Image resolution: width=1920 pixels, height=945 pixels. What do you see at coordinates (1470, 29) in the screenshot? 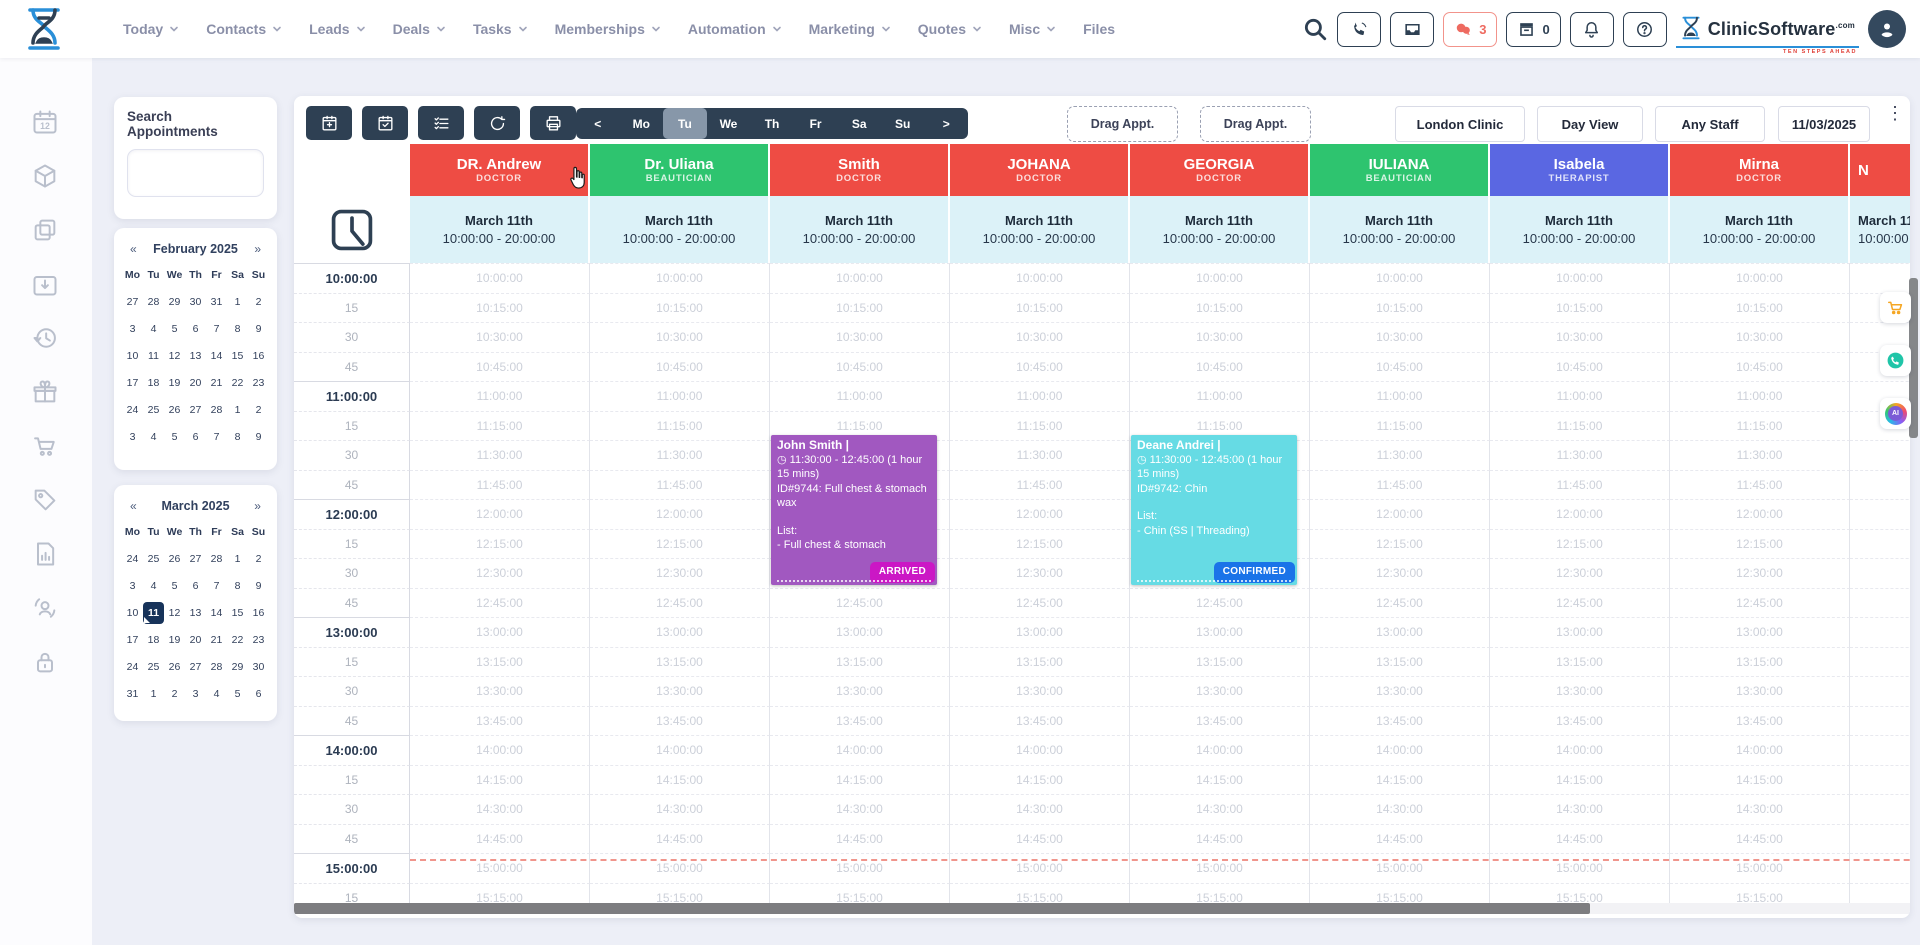
I see `chat-button: 3` at bounding box center [1470, 29].